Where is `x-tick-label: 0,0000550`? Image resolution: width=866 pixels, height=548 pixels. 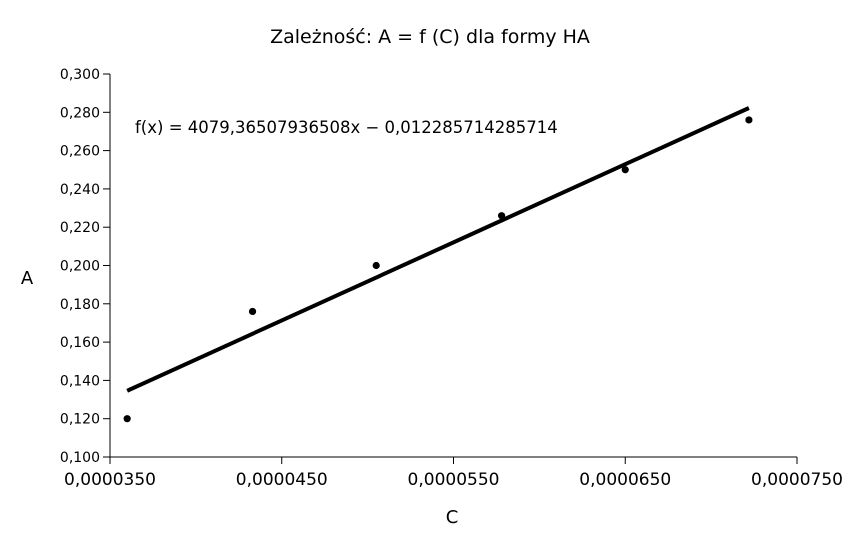 x-tick-label: 0,0000550 is located at coordinates (454, 480).